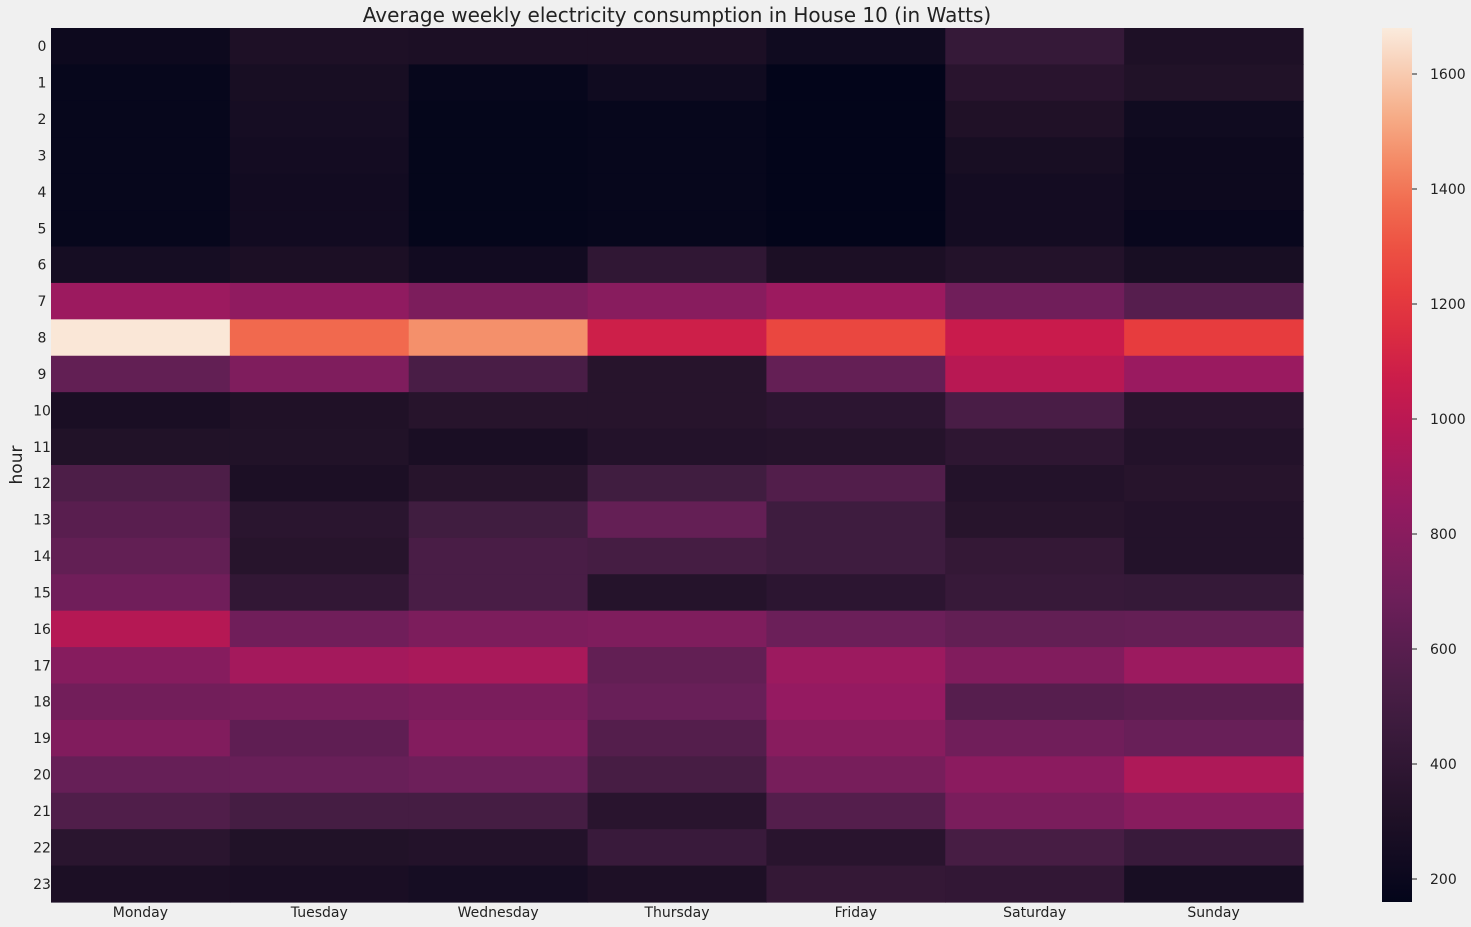  I want to click on colorbar-ticks: 200 400 600 800 1000 1200 1400 1600, so click(1439, 477).